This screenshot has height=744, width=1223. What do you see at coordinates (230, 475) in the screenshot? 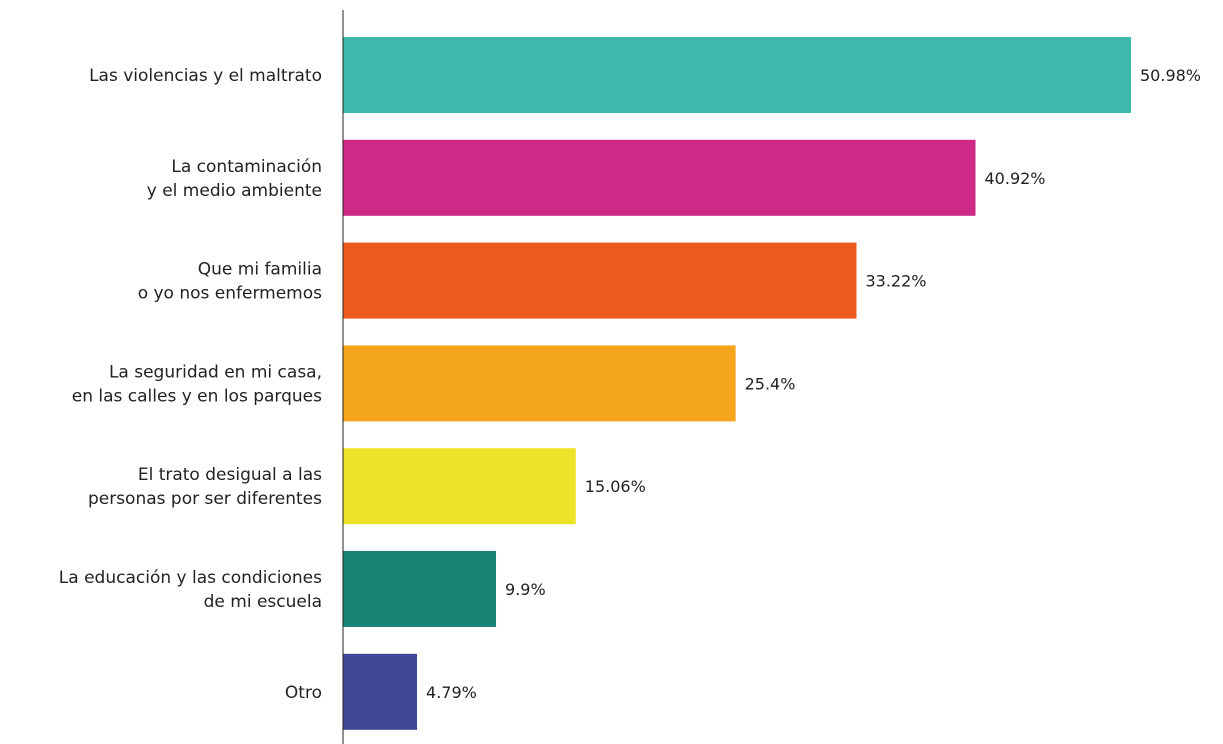
I see `category-label-line: El trato desigual a las` at bounding box center [230, 475].